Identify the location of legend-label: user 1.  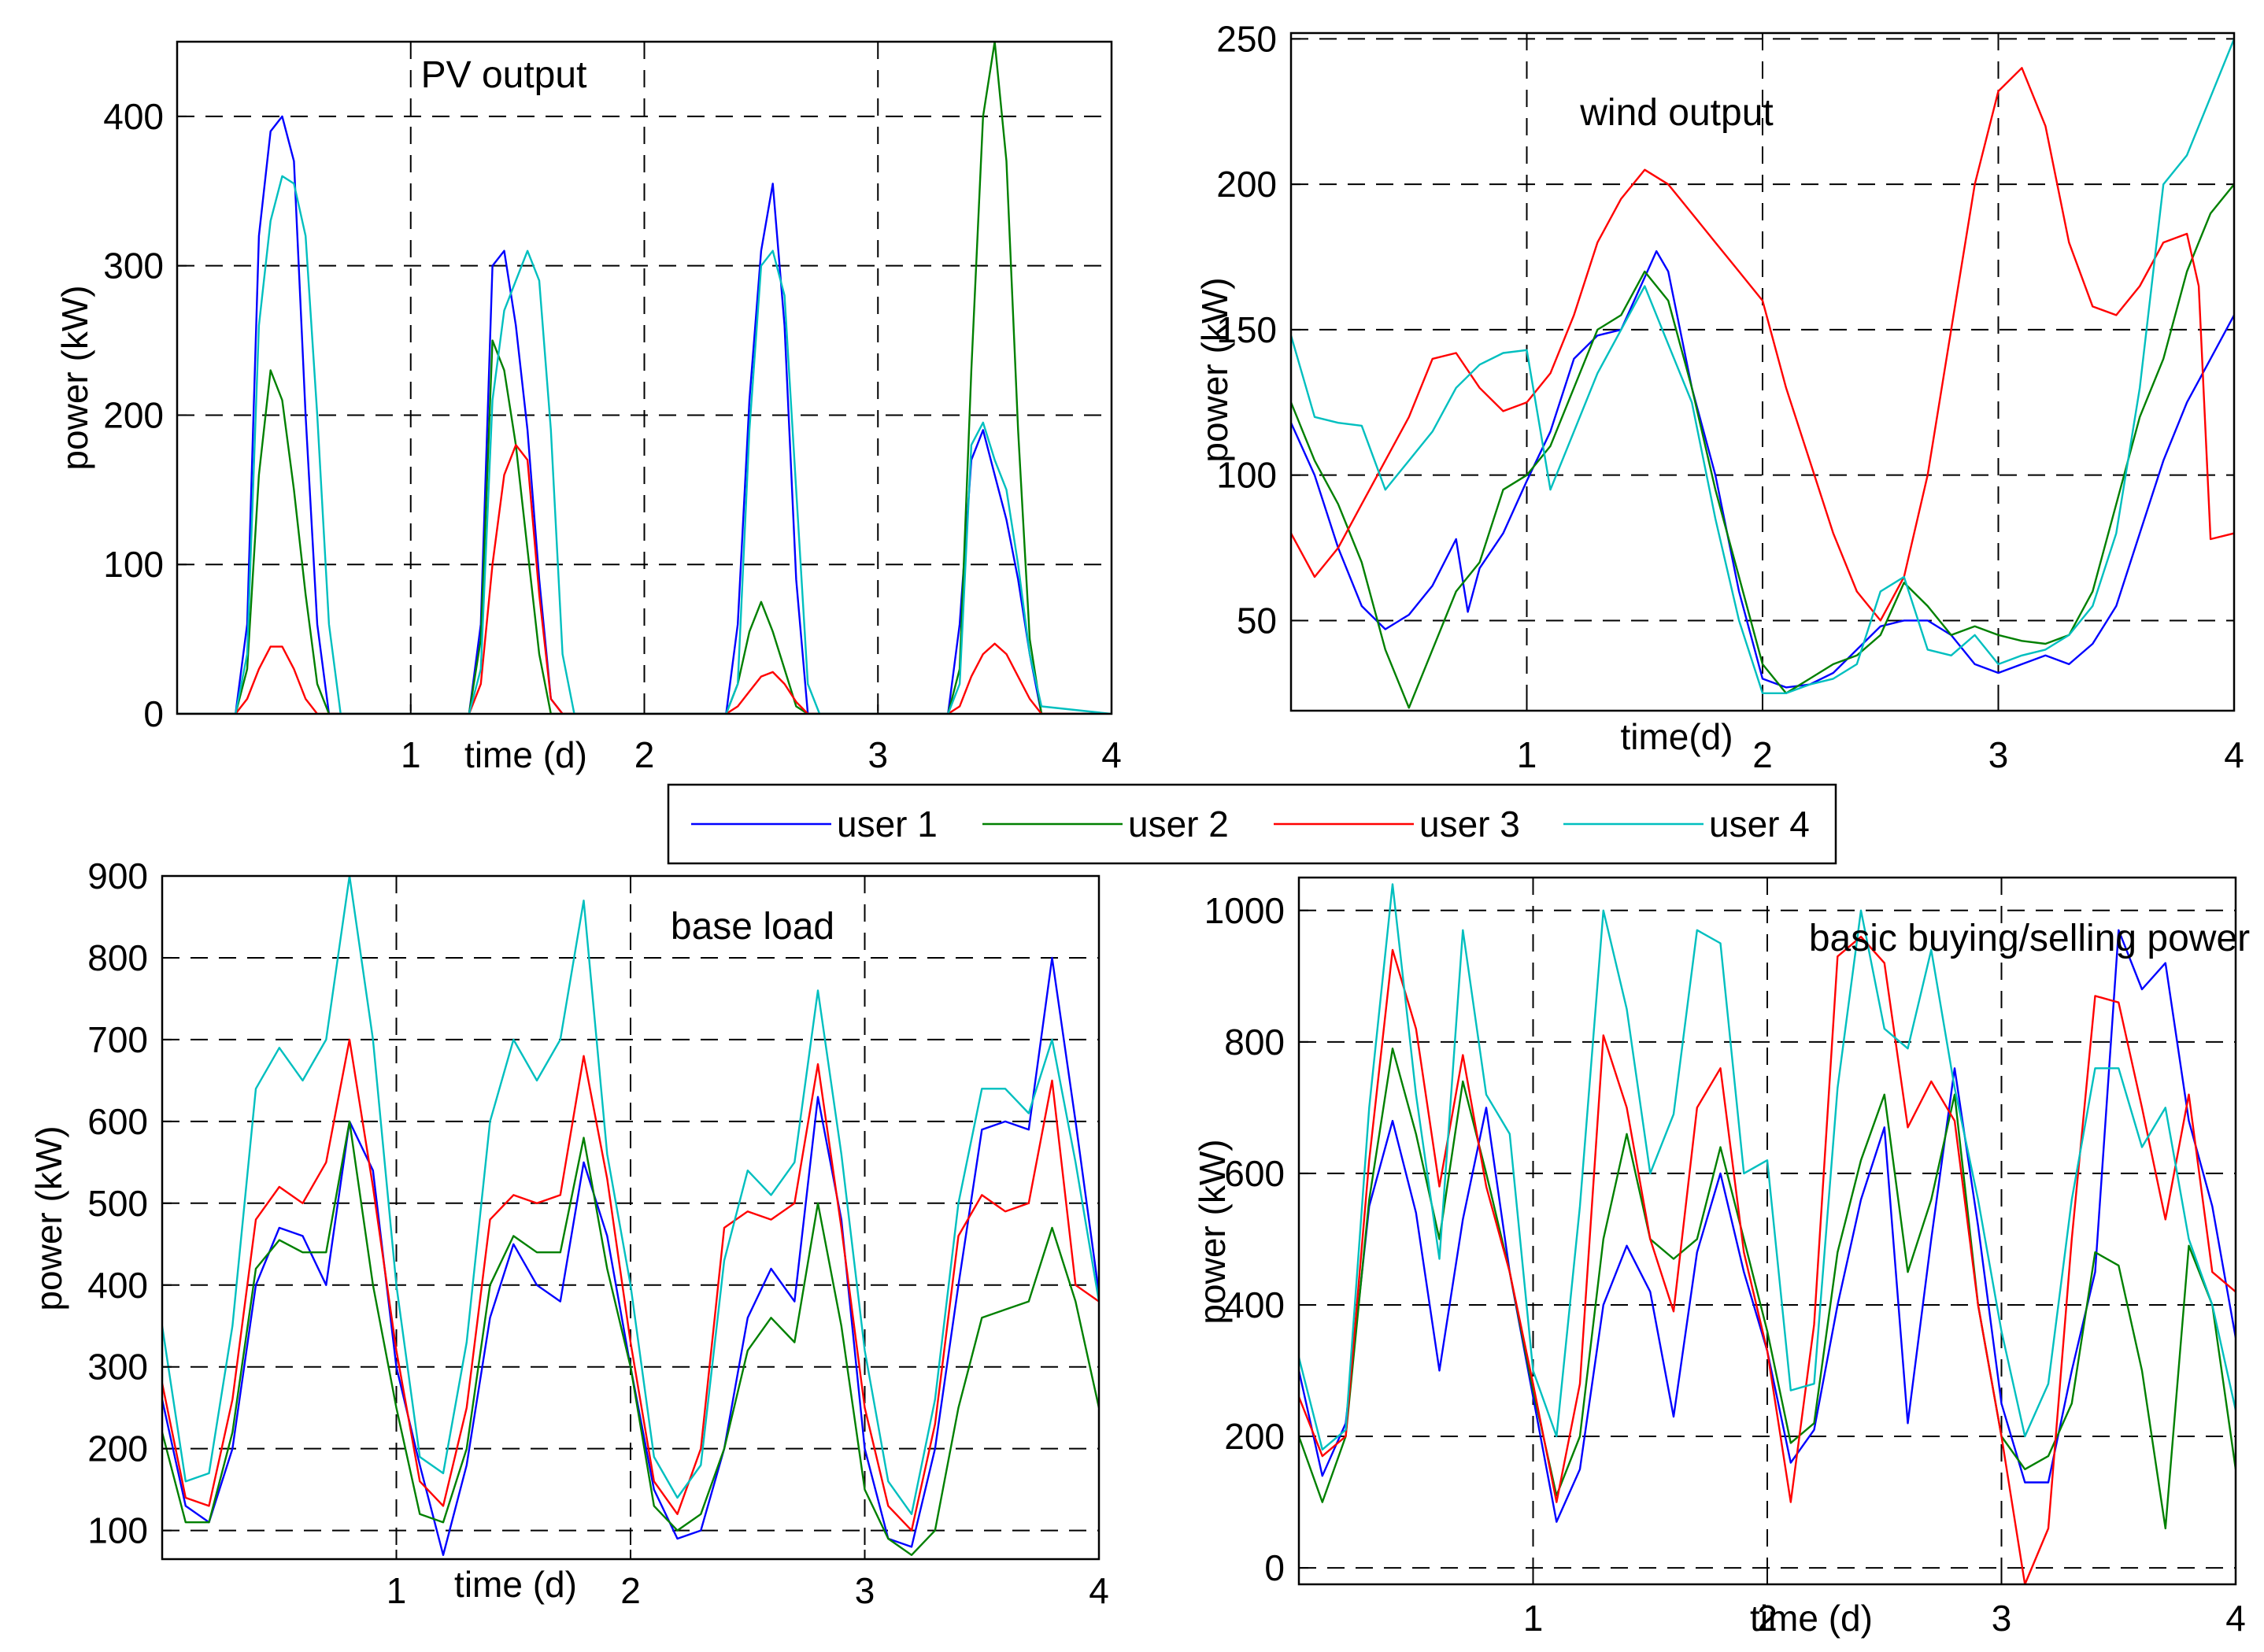
(887, 824).